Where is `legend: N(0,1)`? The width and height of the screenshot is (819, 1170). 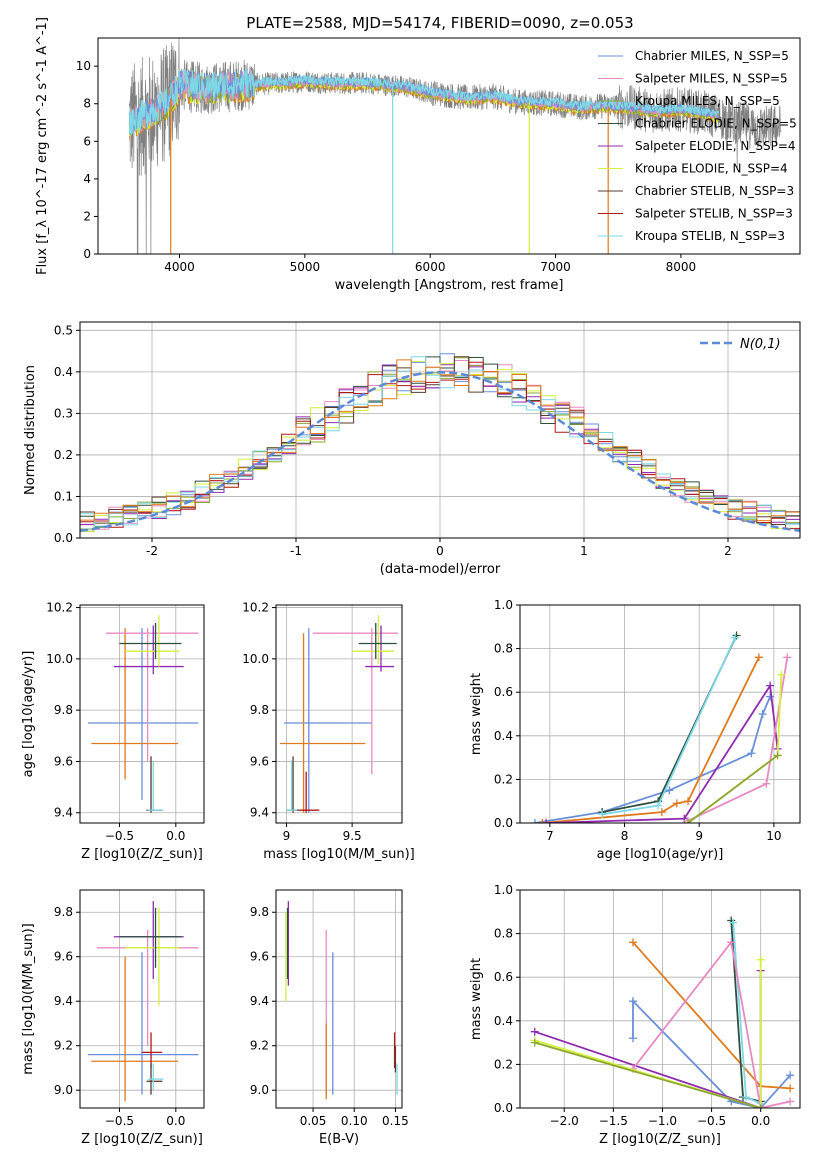 legend: N(0,1) is located at coordinates (740, 344).